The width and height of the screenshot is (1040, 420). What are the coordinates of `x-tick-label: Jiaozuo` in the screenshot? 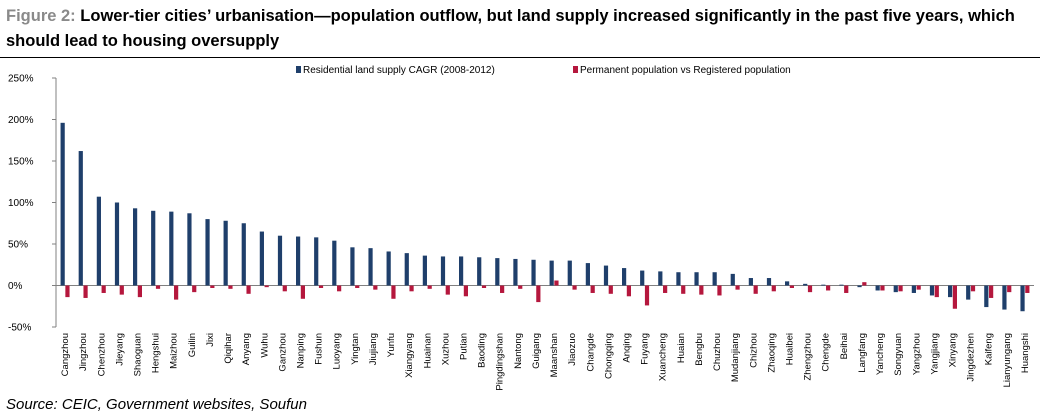 It's located at (572, 349).